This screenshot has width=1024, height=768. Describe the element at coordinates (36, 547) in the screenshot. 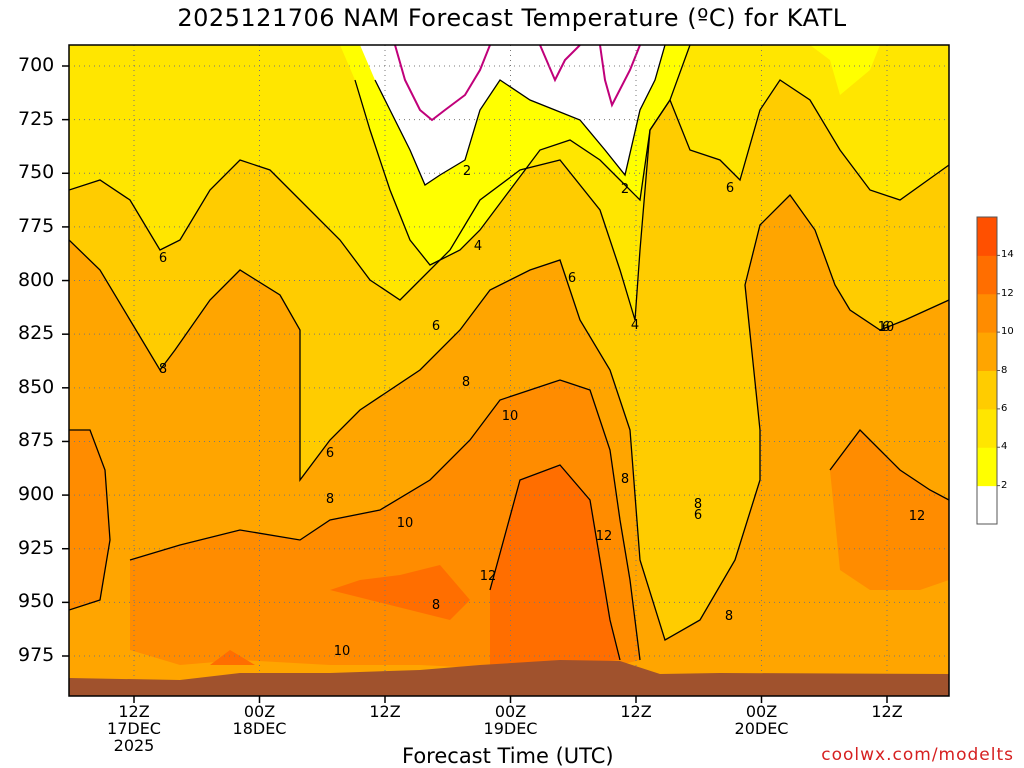

I see `y-tick-label: 925` at that location.